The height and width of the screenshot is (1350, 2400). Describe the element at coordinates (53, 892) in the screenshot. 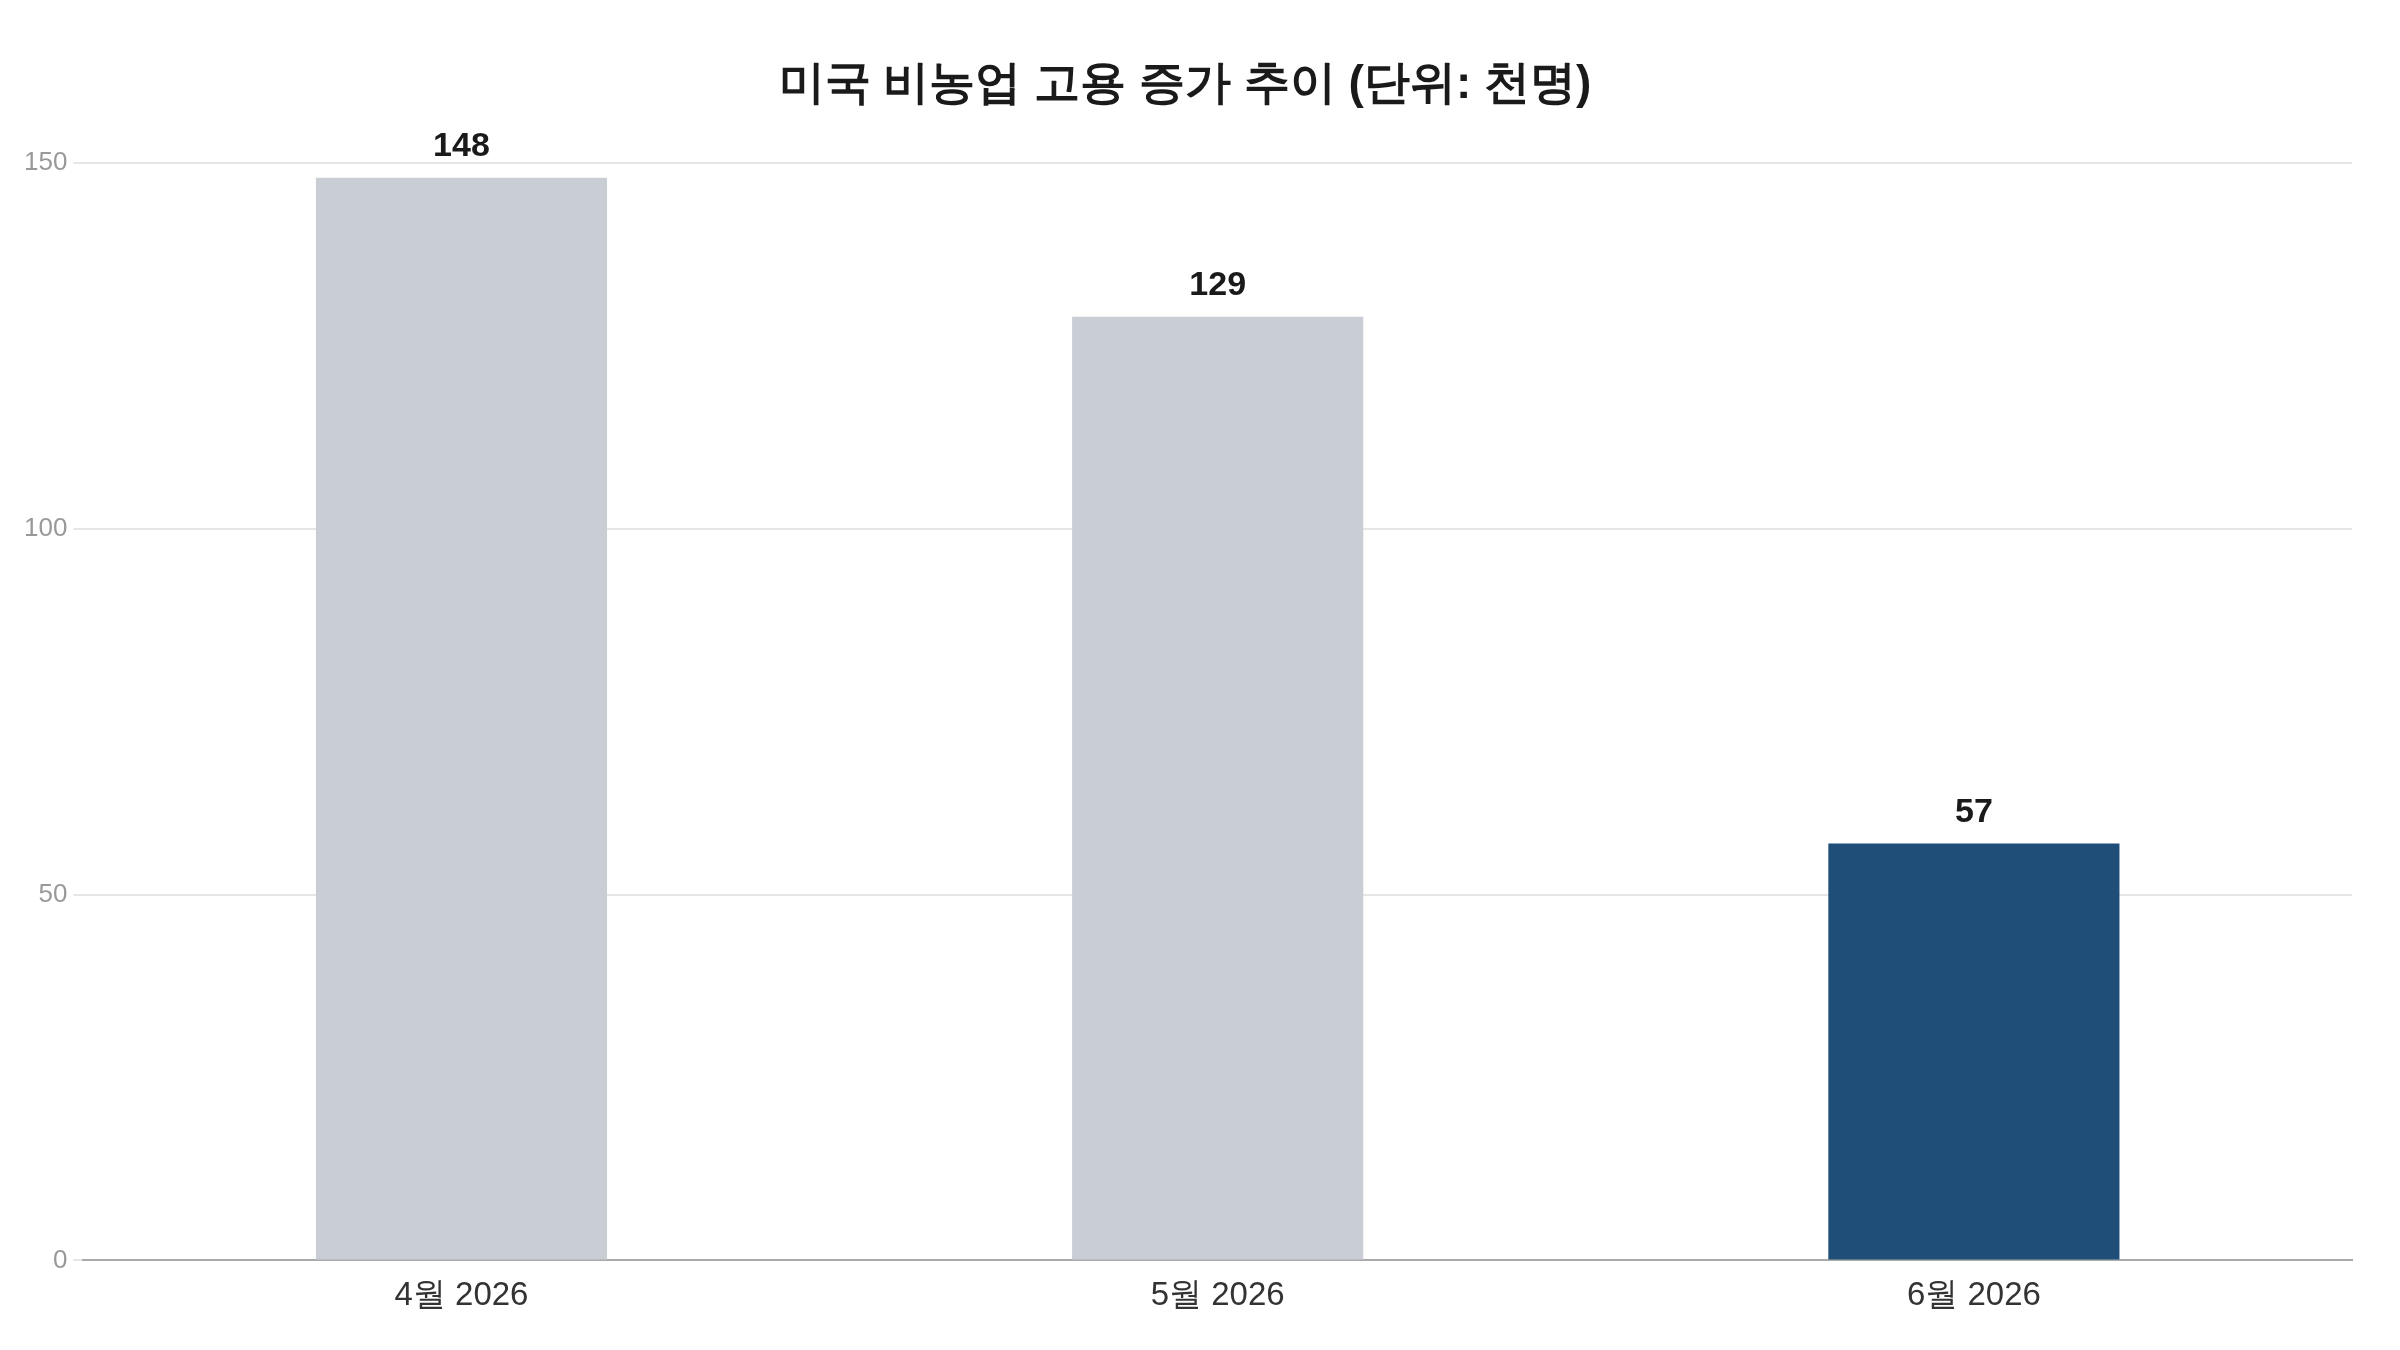

I see `y-tick-label: 50` at that location.